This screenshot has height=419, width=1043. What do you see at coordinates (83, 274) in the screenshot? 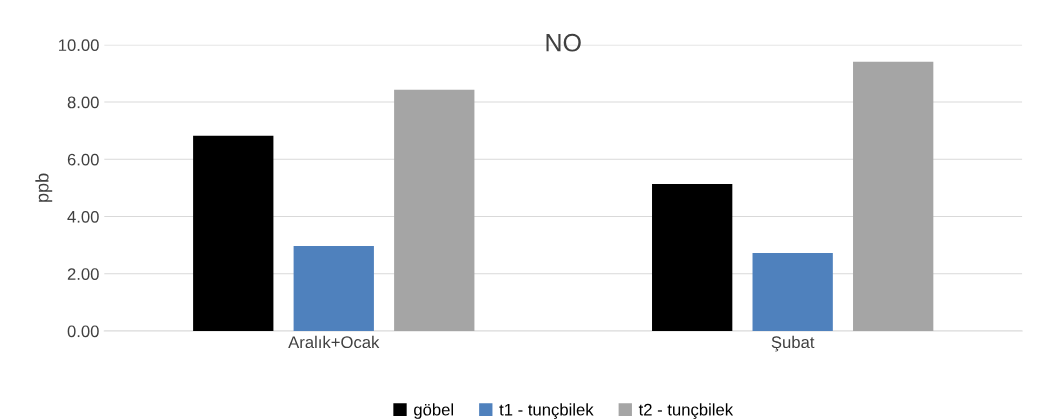
I see `y-tick-label: 2.00` at bounding box center [83, 274].